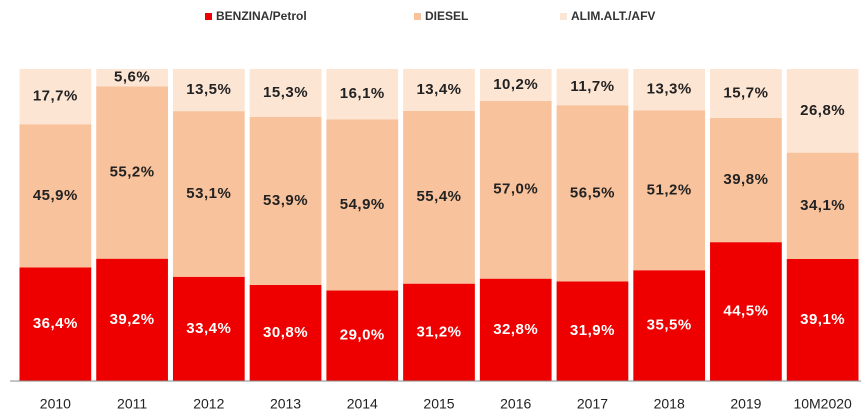  I want to click on value-label: 17,7%, so click(55, 96).